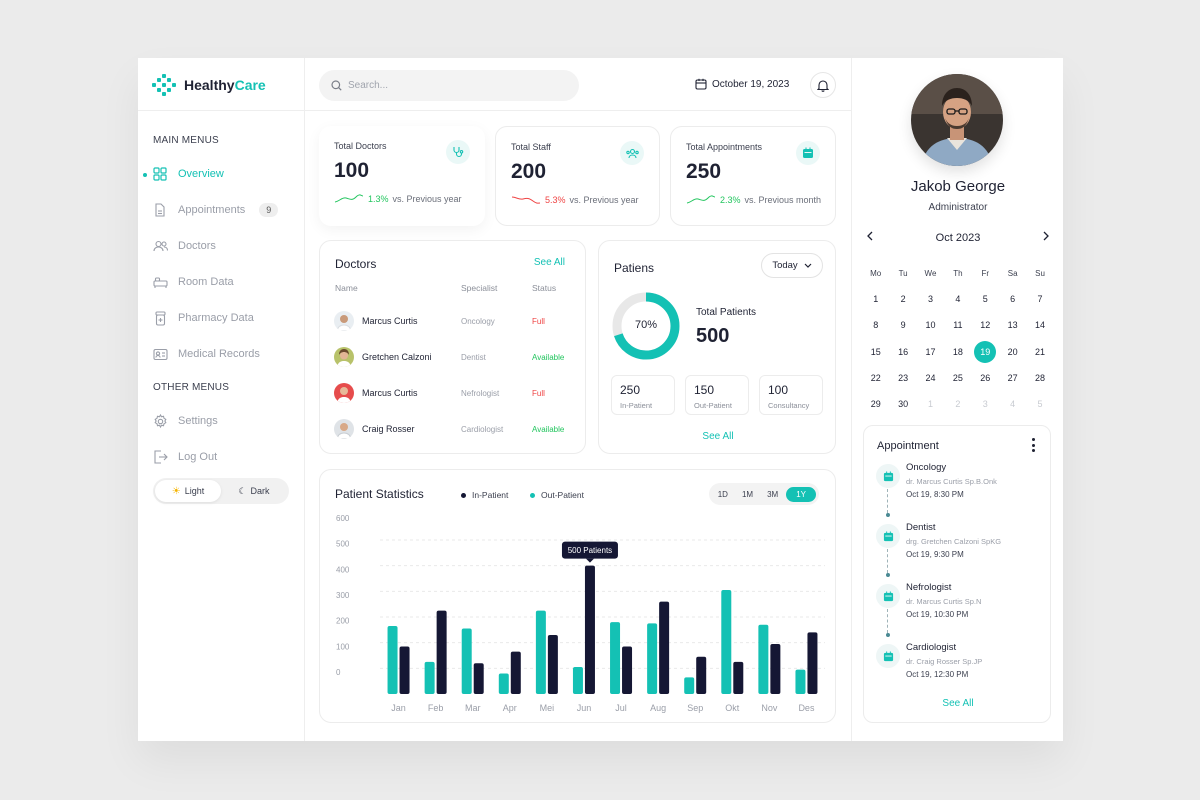 The height and width of the screenshot is (800, 1200). Describe the element at coordinates (193, 282) in the screenshot. I see `sidebar-item-room-data: Room Data` at that location.